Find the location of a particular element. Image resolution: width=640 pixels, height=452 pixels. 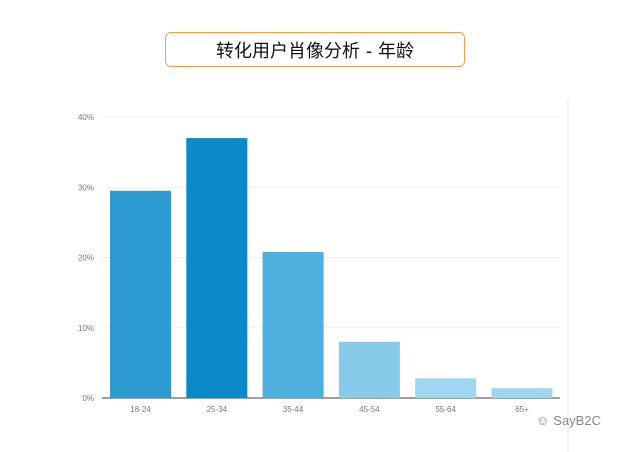

x-tick-label: 25-34 is located at coordinates (217, 409).